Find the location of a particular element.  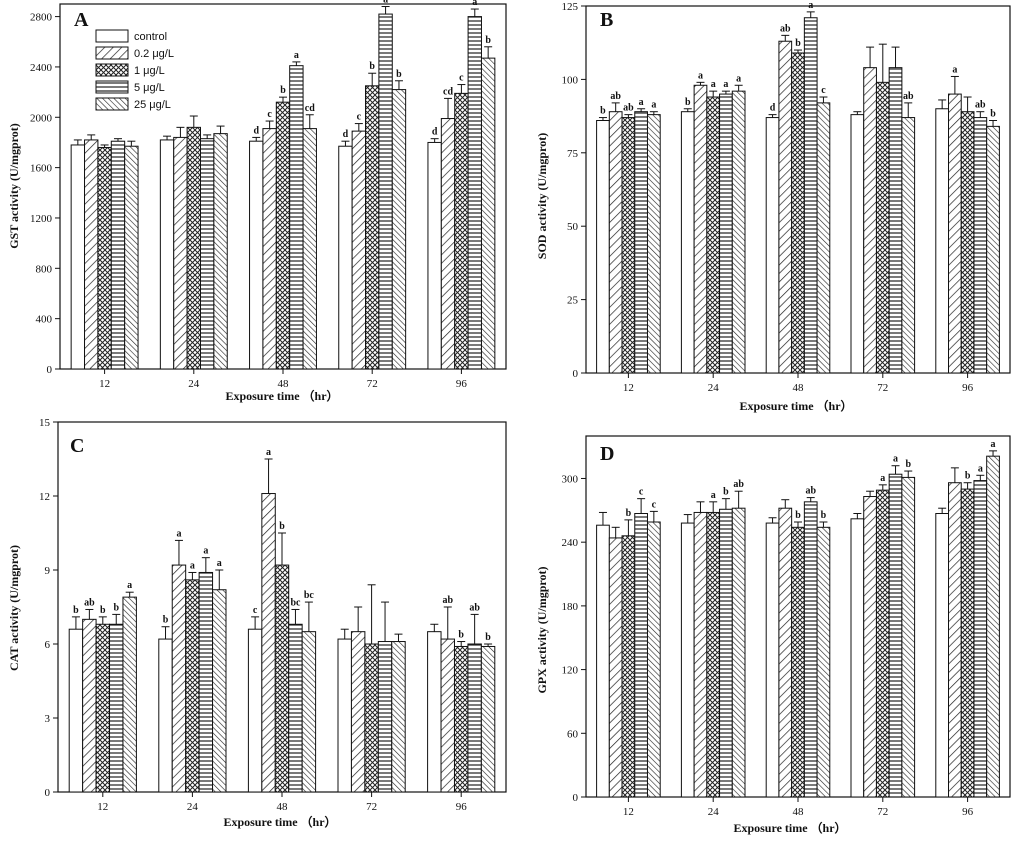

panel-d-significance-label: c is located at coordinates (654, 504).